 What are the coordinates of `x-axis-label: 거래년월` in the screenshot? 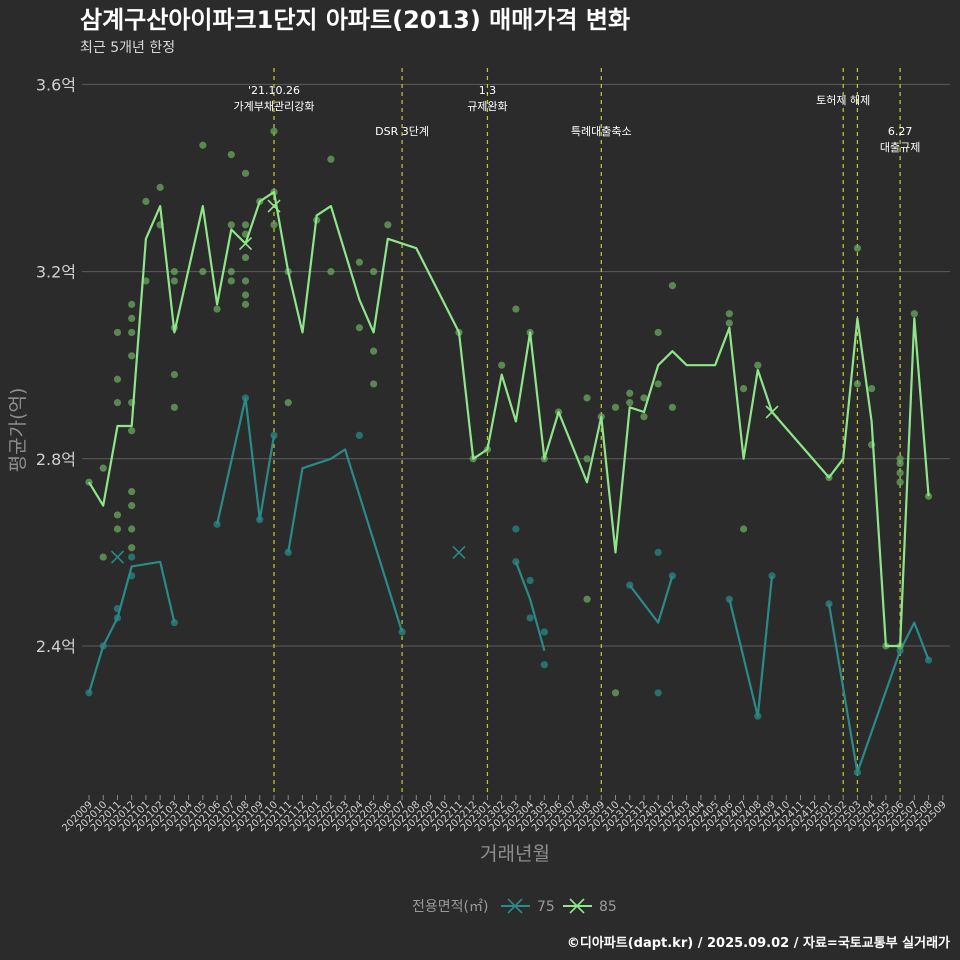 It's located at (515, 854).